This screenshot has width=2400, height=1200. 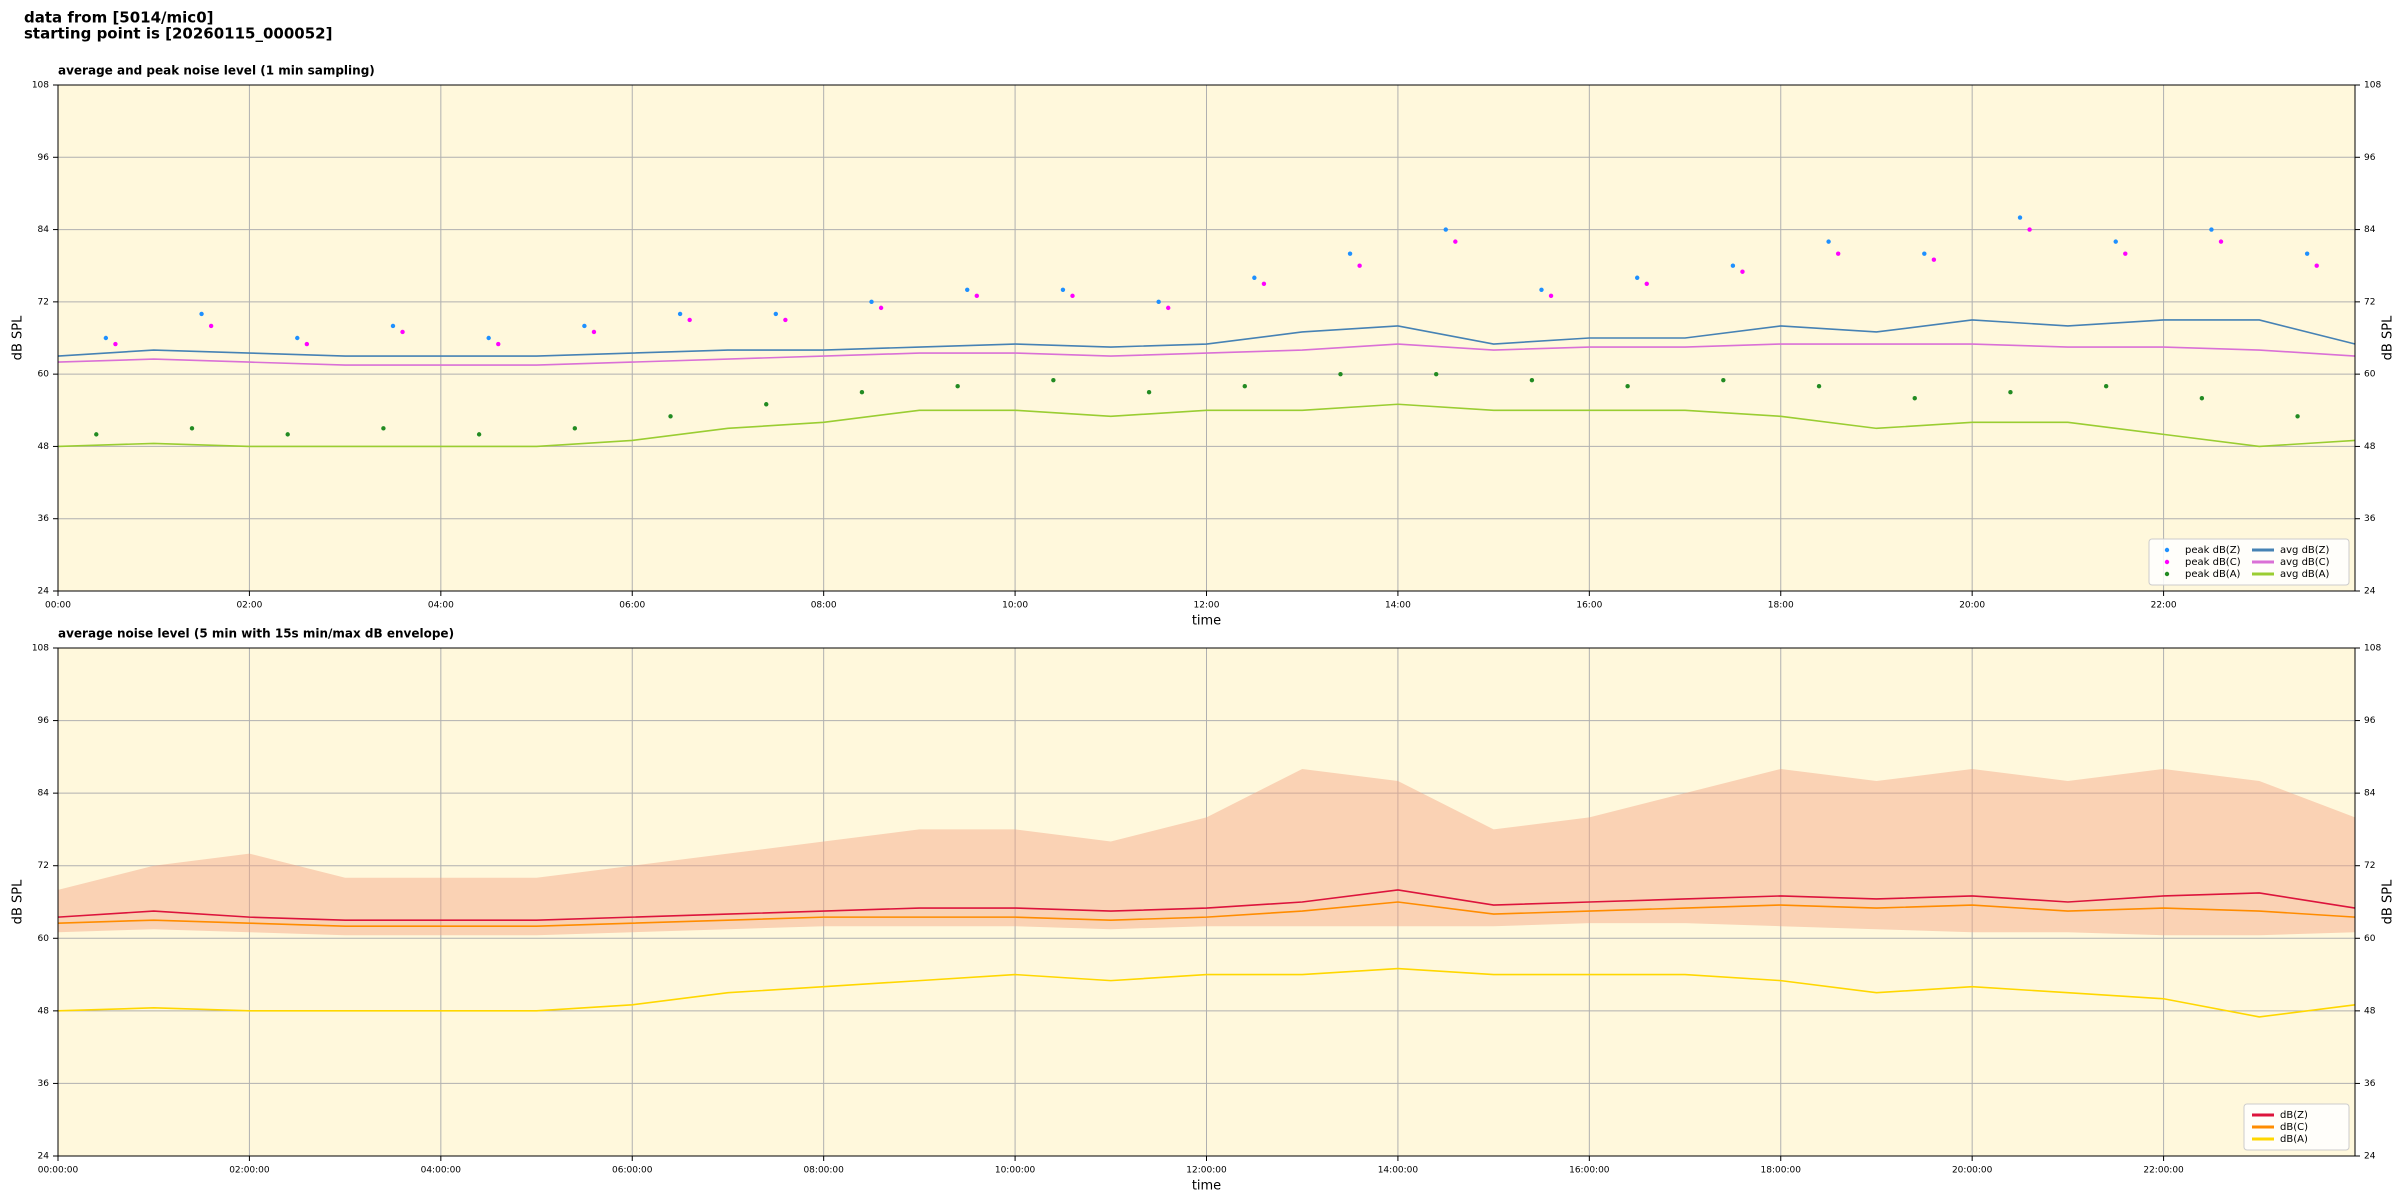 I want to click on x-tick-label: 06:00:00, so click(x=632, y=1171).